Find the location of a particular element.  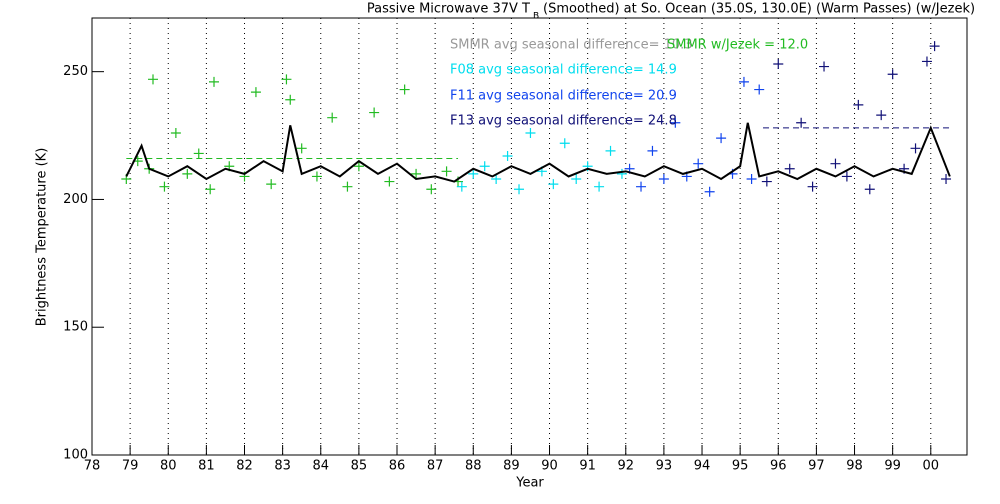

smoothed-line is located at coordinates (538, 152).